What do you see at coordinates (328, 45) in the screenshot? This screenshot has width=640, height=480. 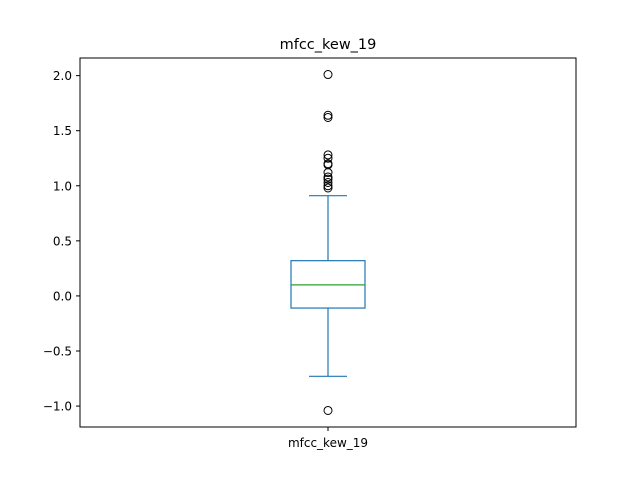 I see `chart-title: mfcc_kew_19` at bounding box center [328, 45].